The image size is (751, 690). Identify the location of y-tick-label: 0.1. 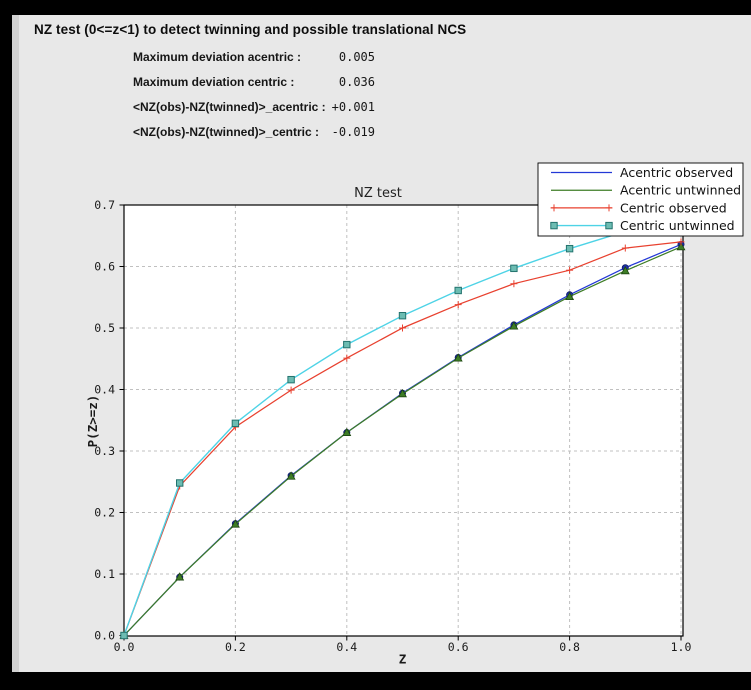
(104, 574).